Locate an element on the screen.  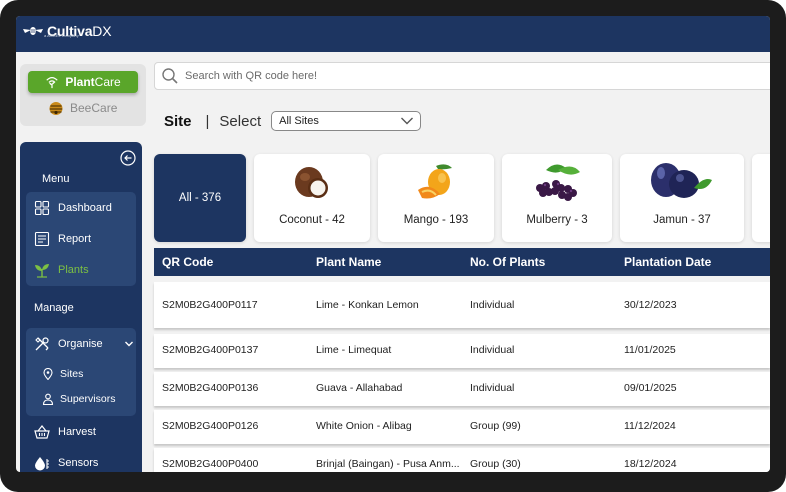
plant-card-label: Mulberry - 3 is located at coordinates (557, 220).